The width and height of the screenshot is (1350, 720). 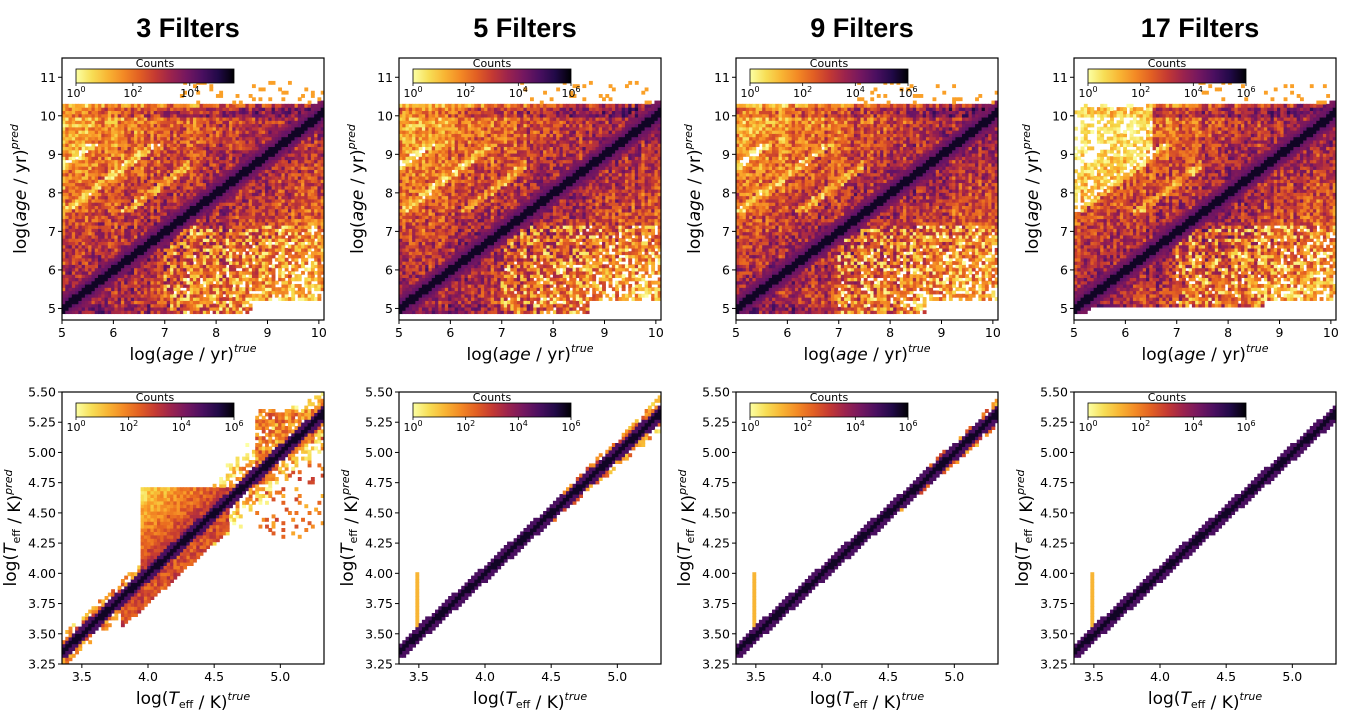 What do you see at coordinates (165, 332) in the screenshot?
I see `x-tick-label: 7` at bounding box center [165, 332].